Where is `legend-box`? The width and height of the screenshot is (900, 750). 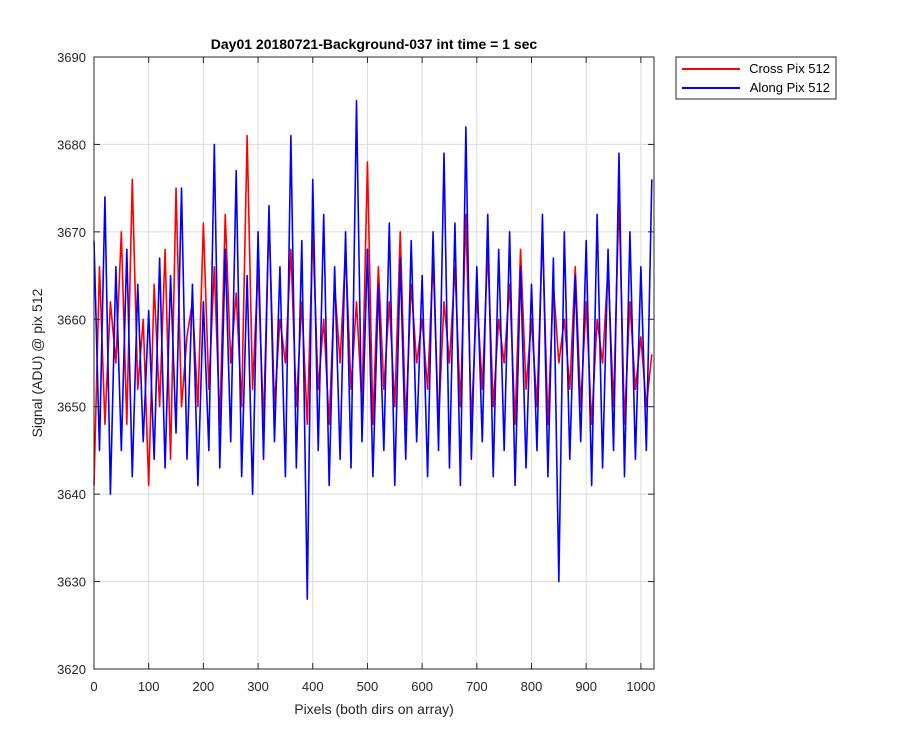
legend-box is located at coordinates (756, 78).